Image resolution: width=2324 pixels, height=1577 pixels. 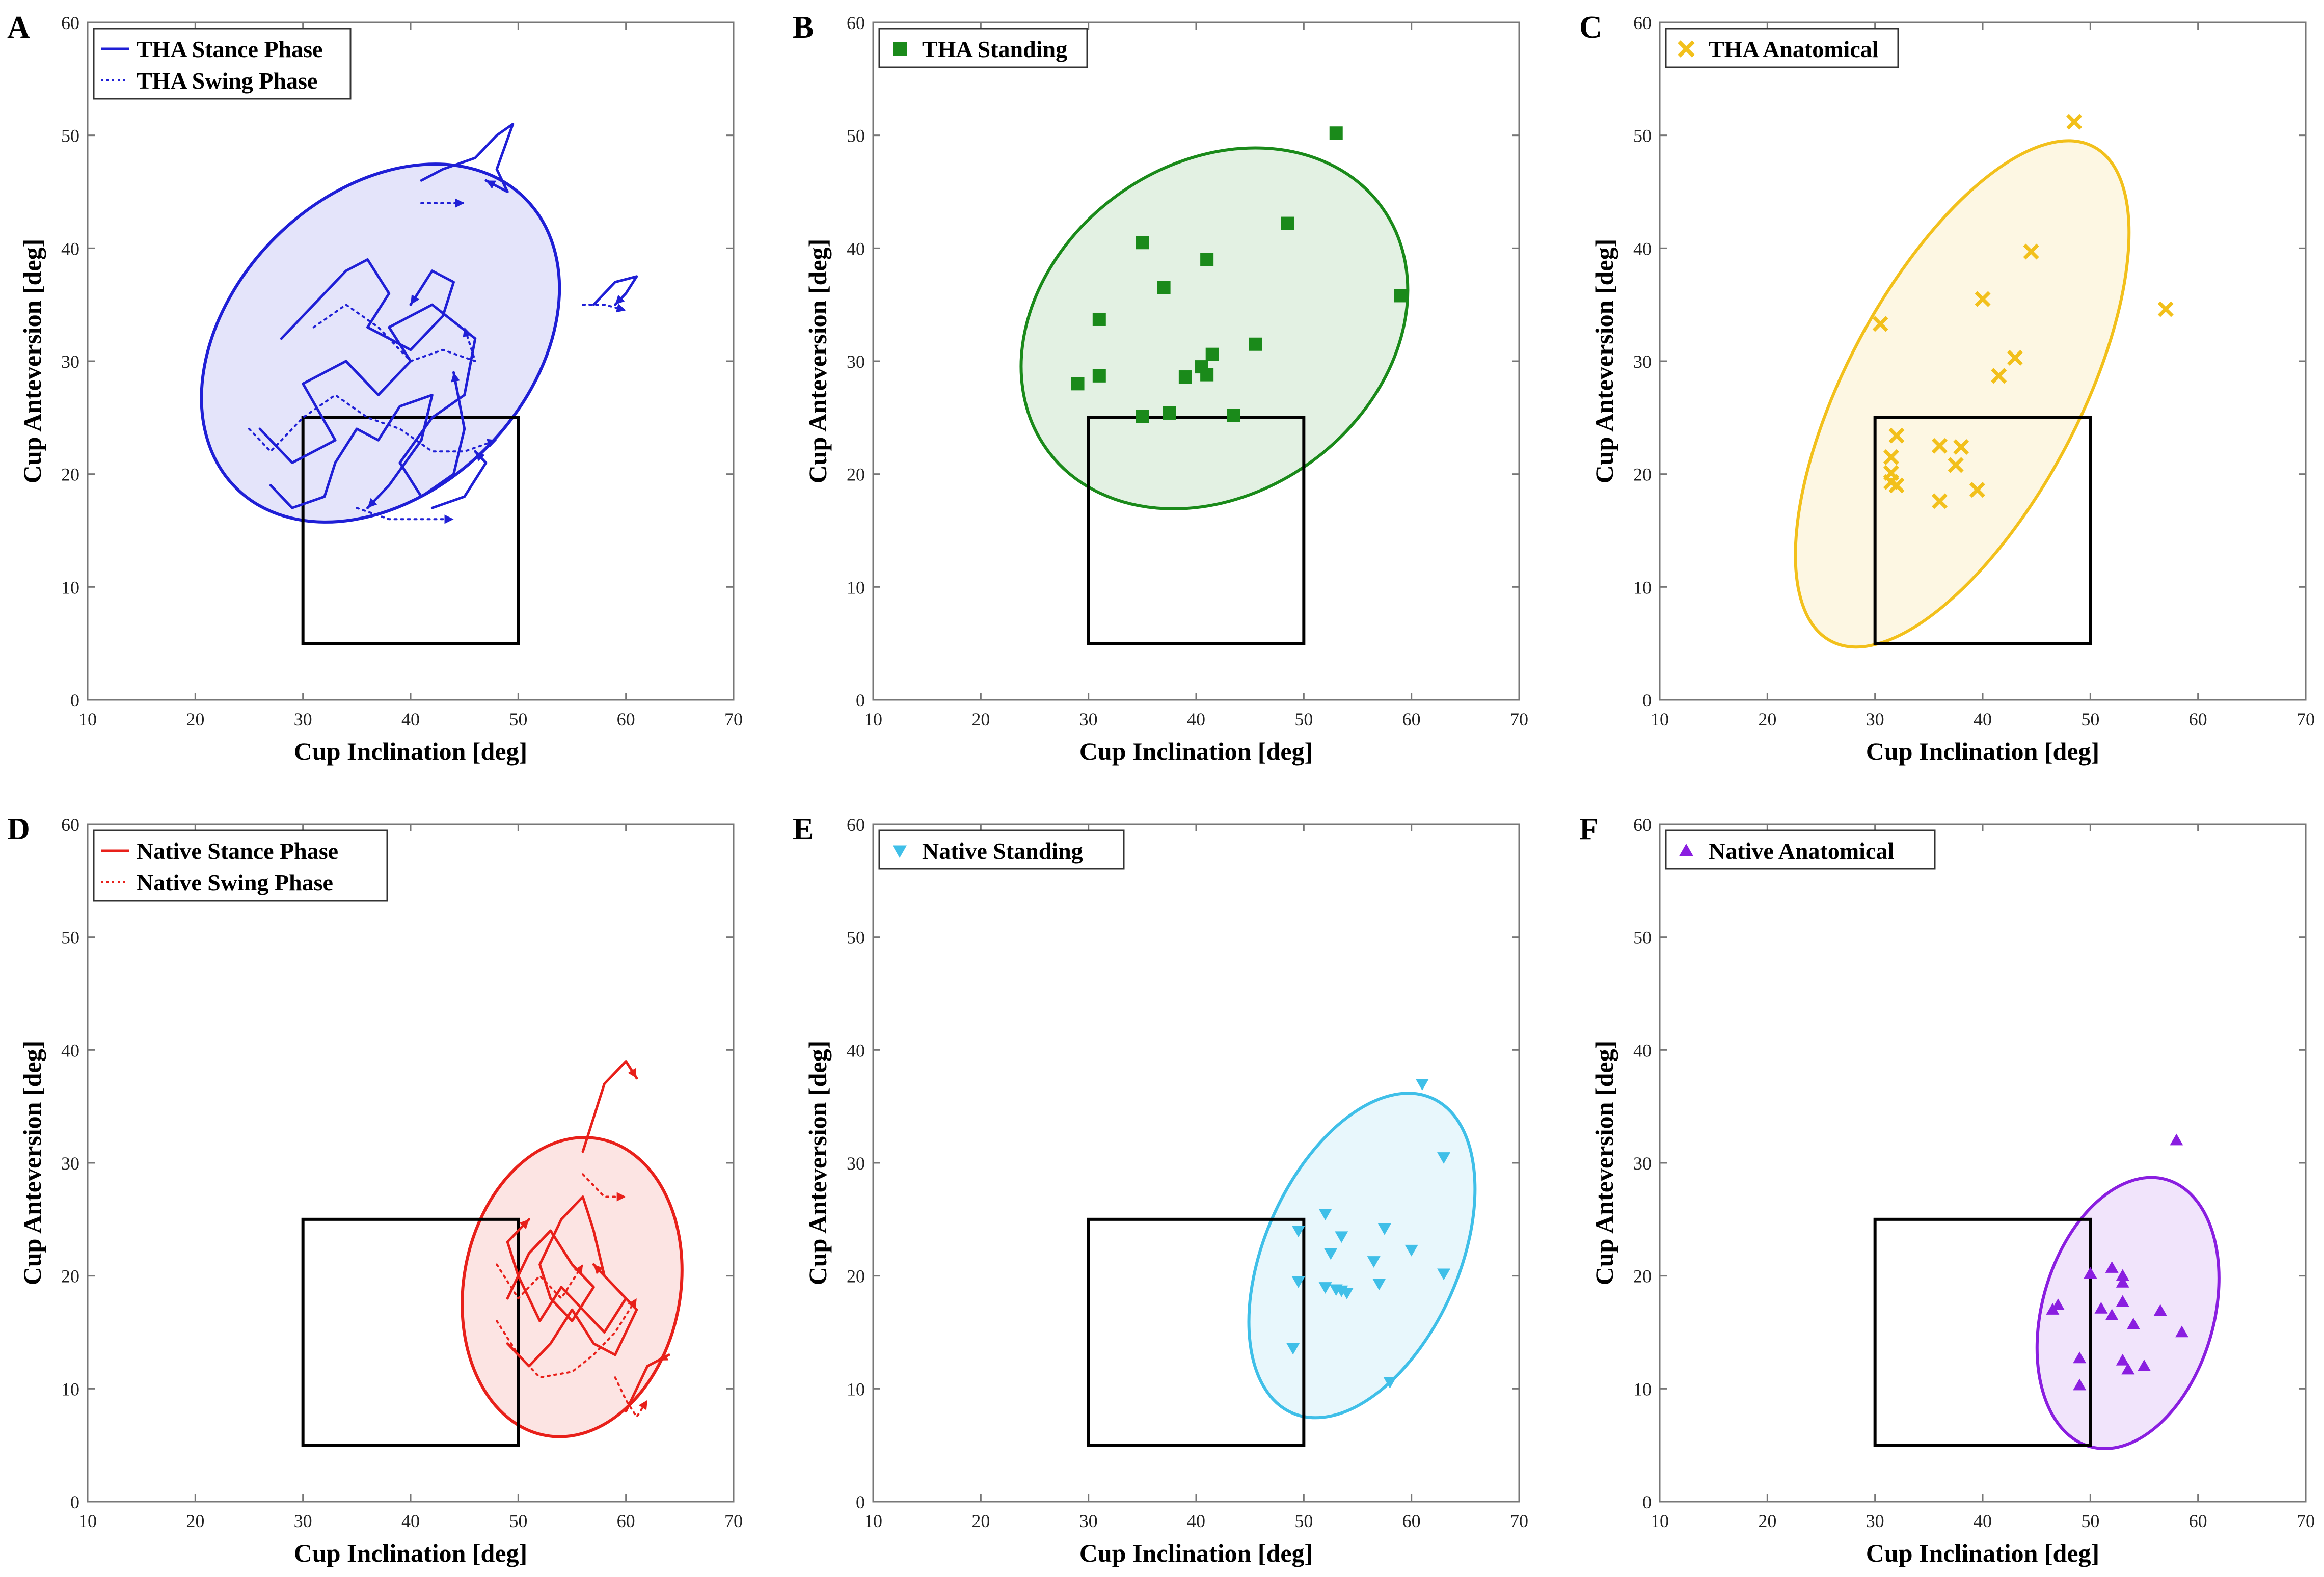 I want to click on legend: Native Stance Phase Native Swing Phase, so click(x=240, y=865).